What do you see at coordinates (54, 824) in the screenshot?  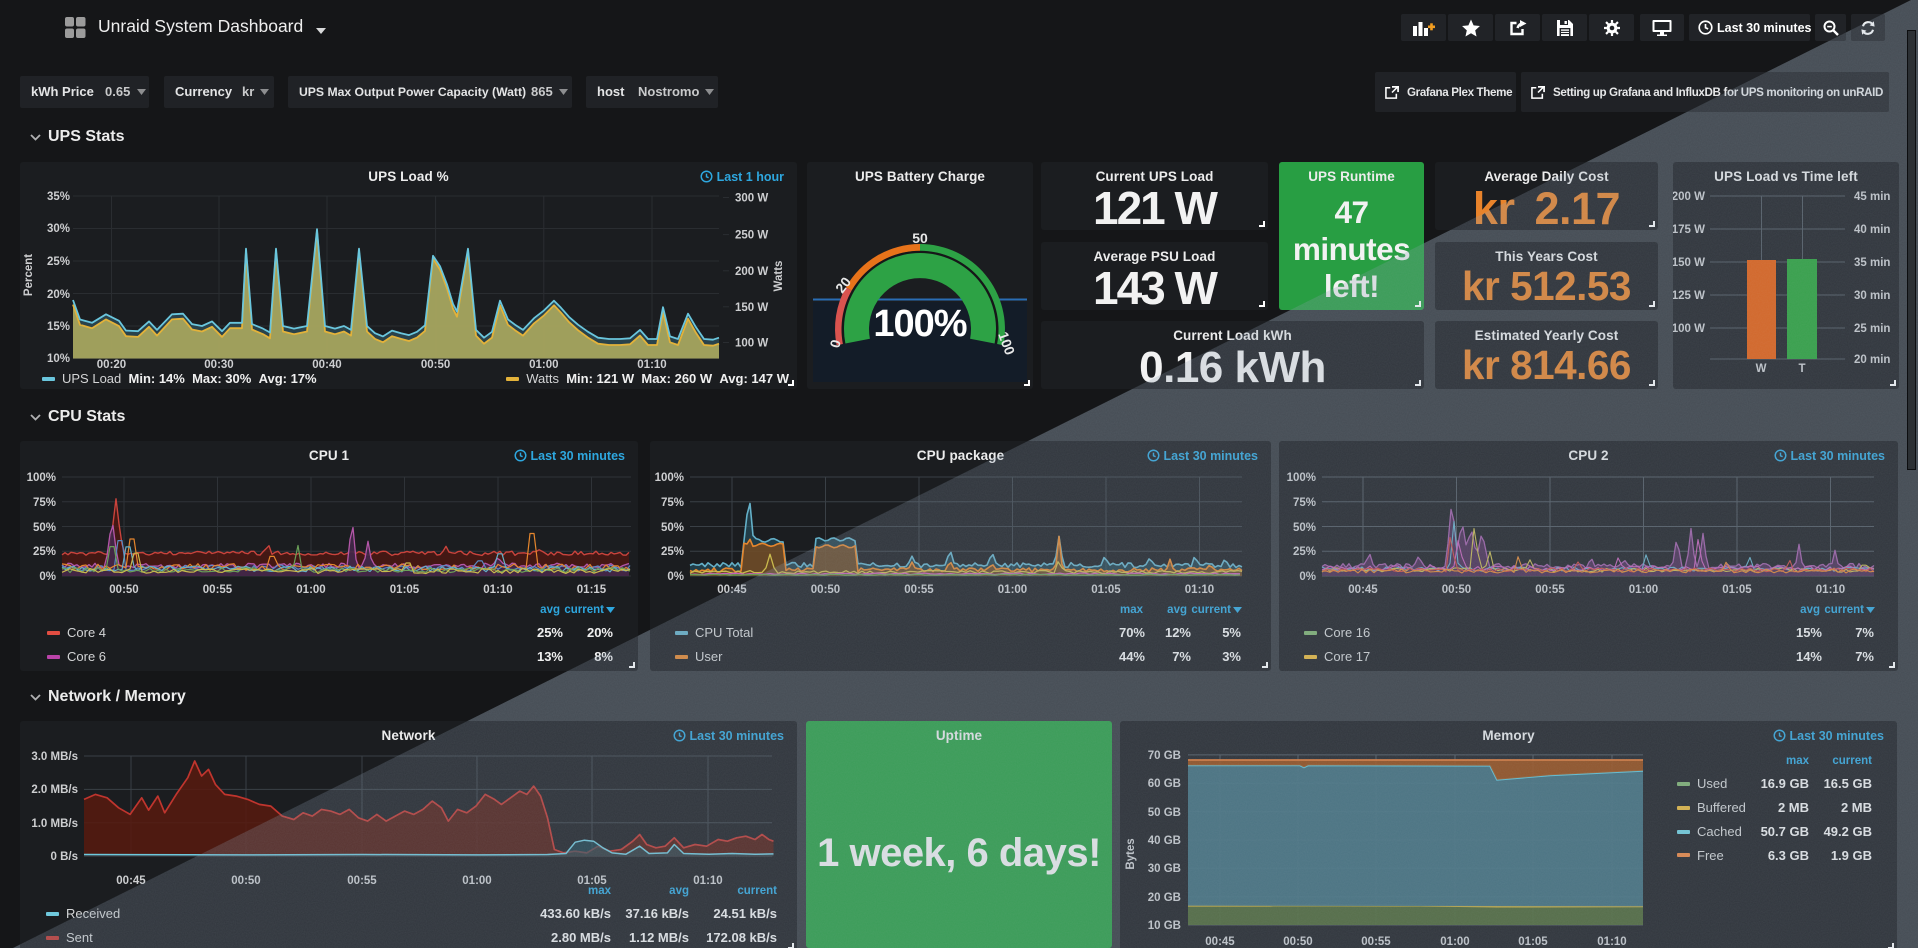 I see `svg-text: 1.0 MB/s` at bounding box center [54, 824].